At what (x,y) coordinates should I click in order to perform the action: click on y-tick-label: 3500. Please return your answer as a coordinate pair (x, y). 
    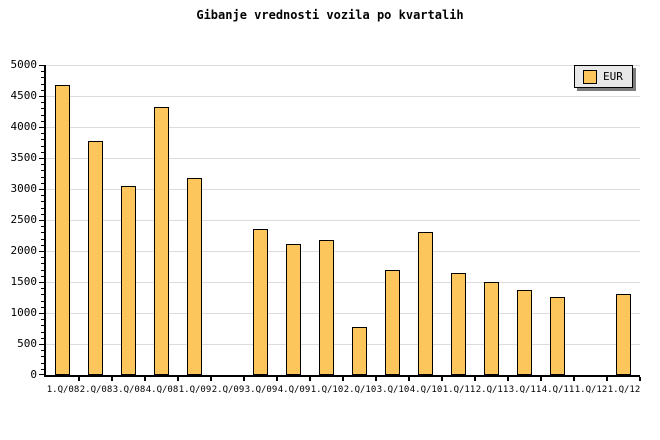
    Looking at the image, I should click on (24, 157).